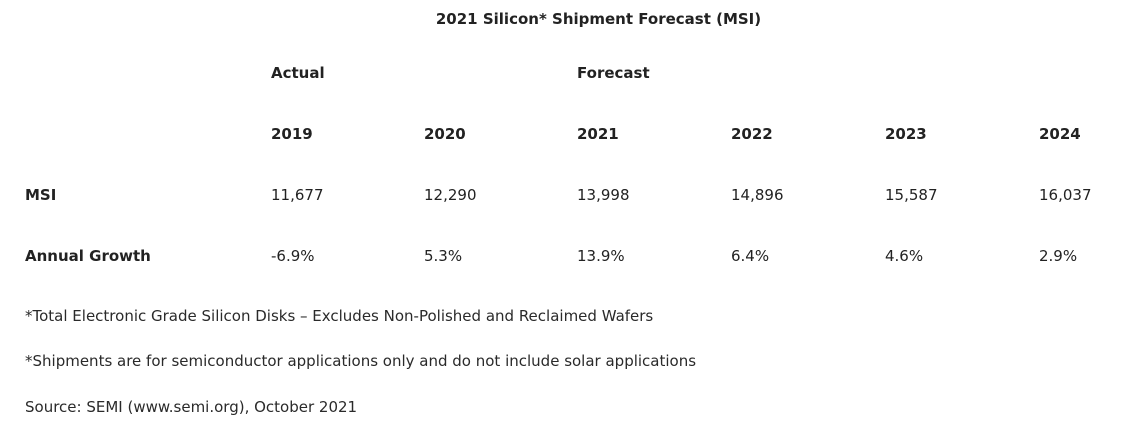 The width and height of the screenshot is (1127, 438). Describe the element at coordinates (1065, 195) in the screenshot. I see `cell-msi-2024: 16,037` at that location.